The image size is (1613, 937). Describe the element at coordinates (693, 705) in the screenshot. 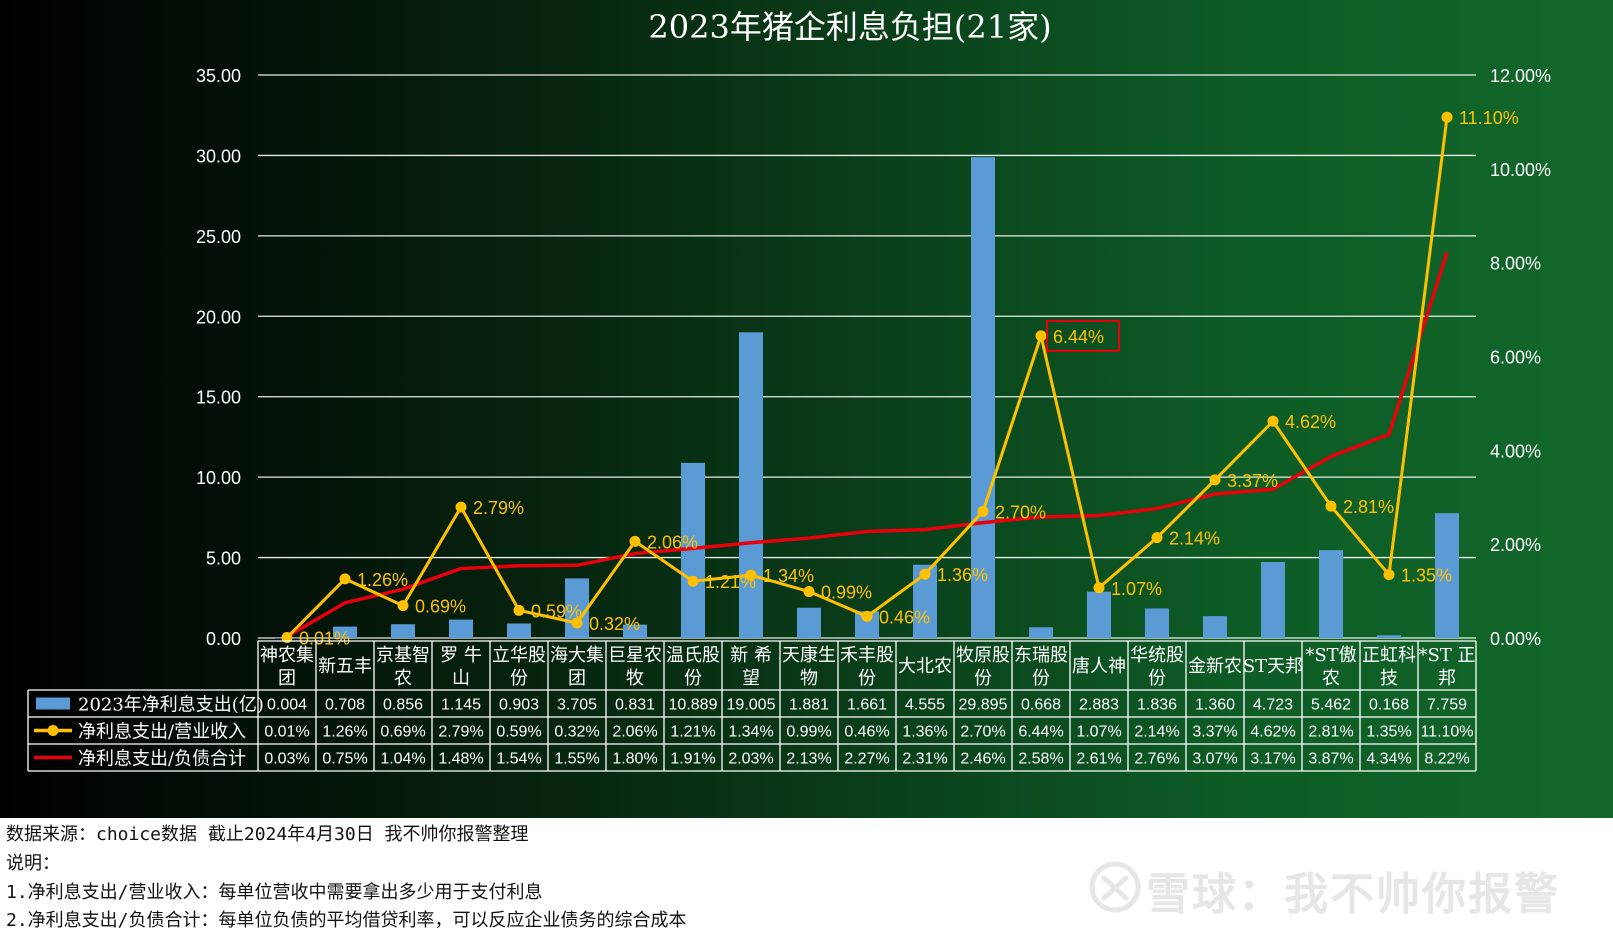

I see `table-cell-value: 10.889` at that location.